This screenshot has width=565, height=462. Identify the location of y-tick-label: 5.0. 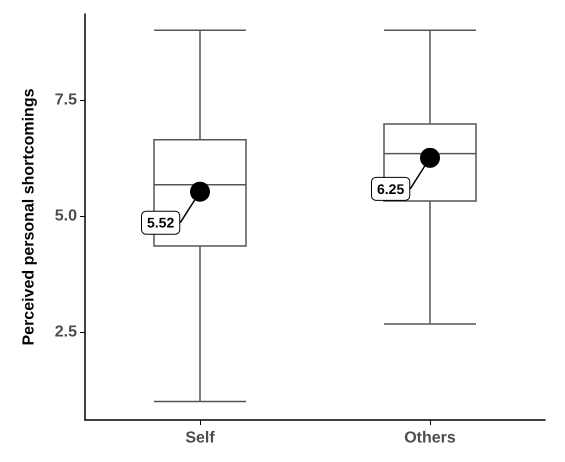
(66, 215).